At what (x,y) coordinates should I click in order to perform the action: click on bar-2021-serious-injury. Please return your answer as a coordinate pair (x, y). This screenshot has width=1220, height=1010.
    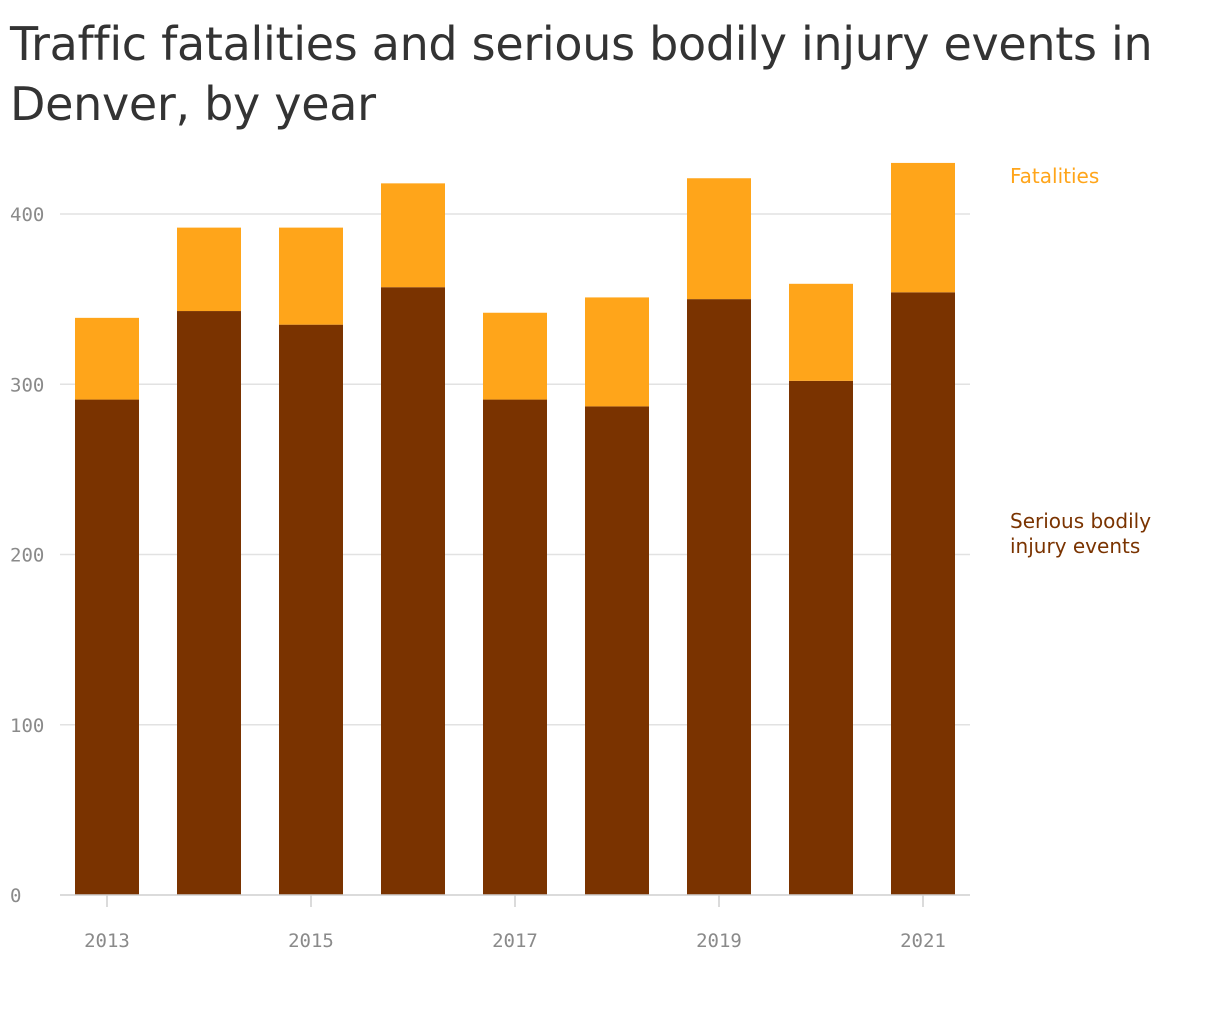
    Looking at the image, I should click on (923, 593).